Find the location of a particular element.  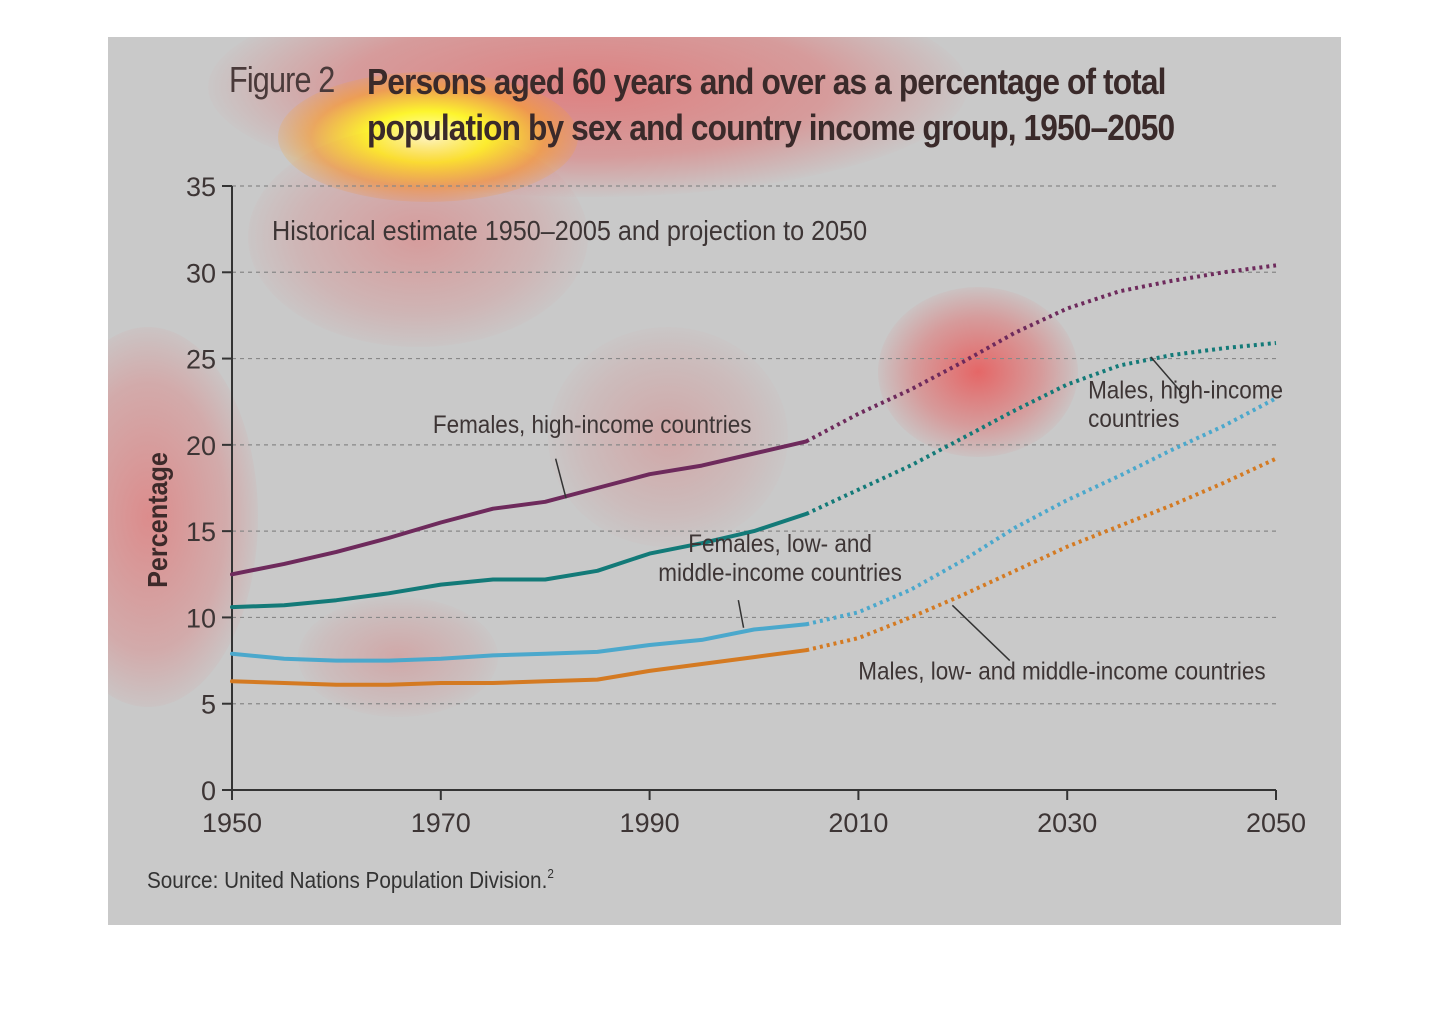

annotation-4-leader is located at coordinates (981, 633).